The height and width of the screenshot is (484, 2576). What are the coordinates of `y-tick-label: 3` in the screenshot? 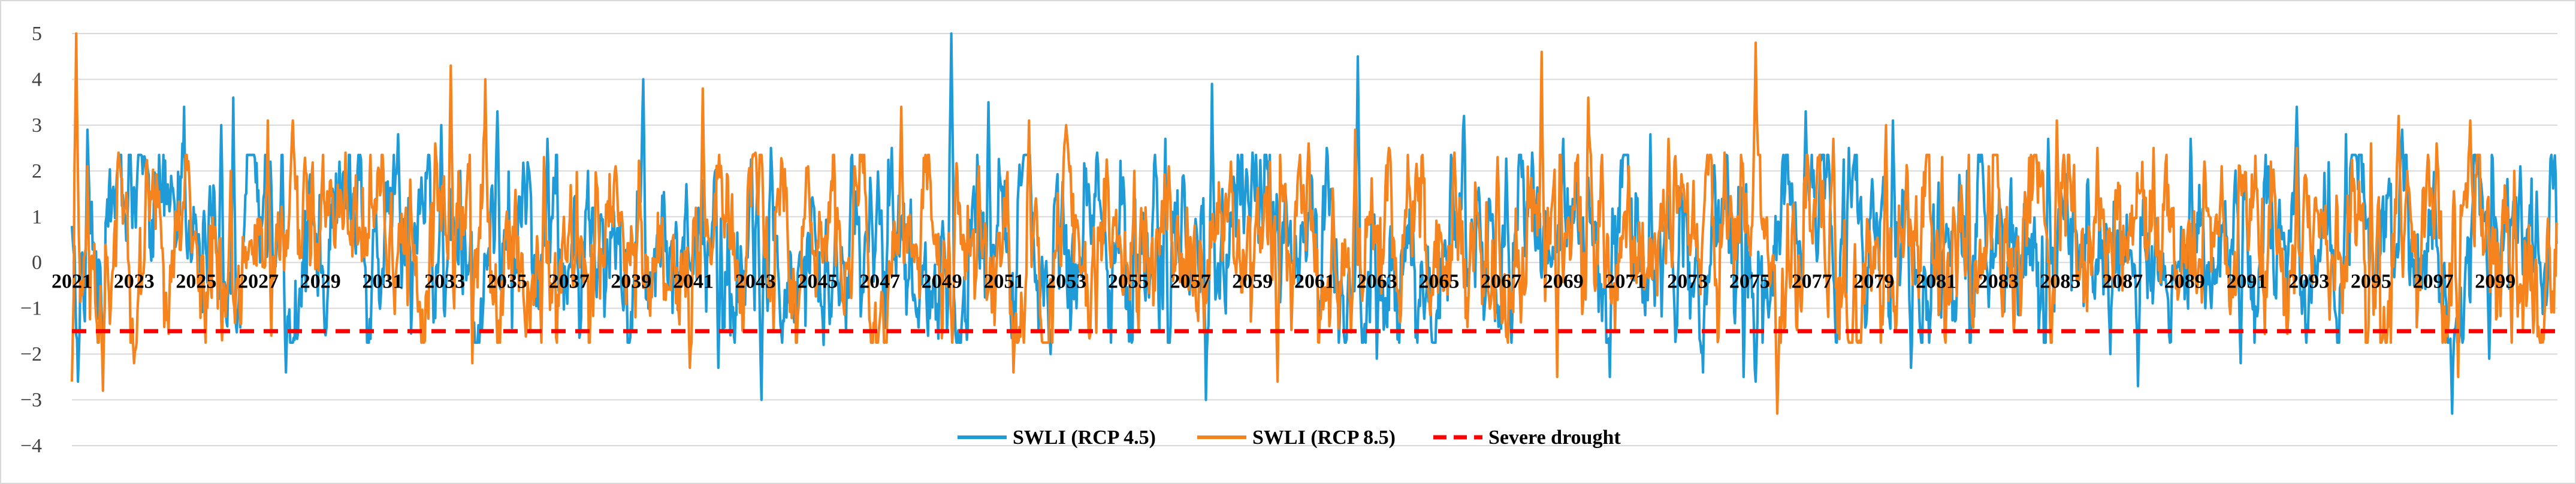 It's located at (37, 125).